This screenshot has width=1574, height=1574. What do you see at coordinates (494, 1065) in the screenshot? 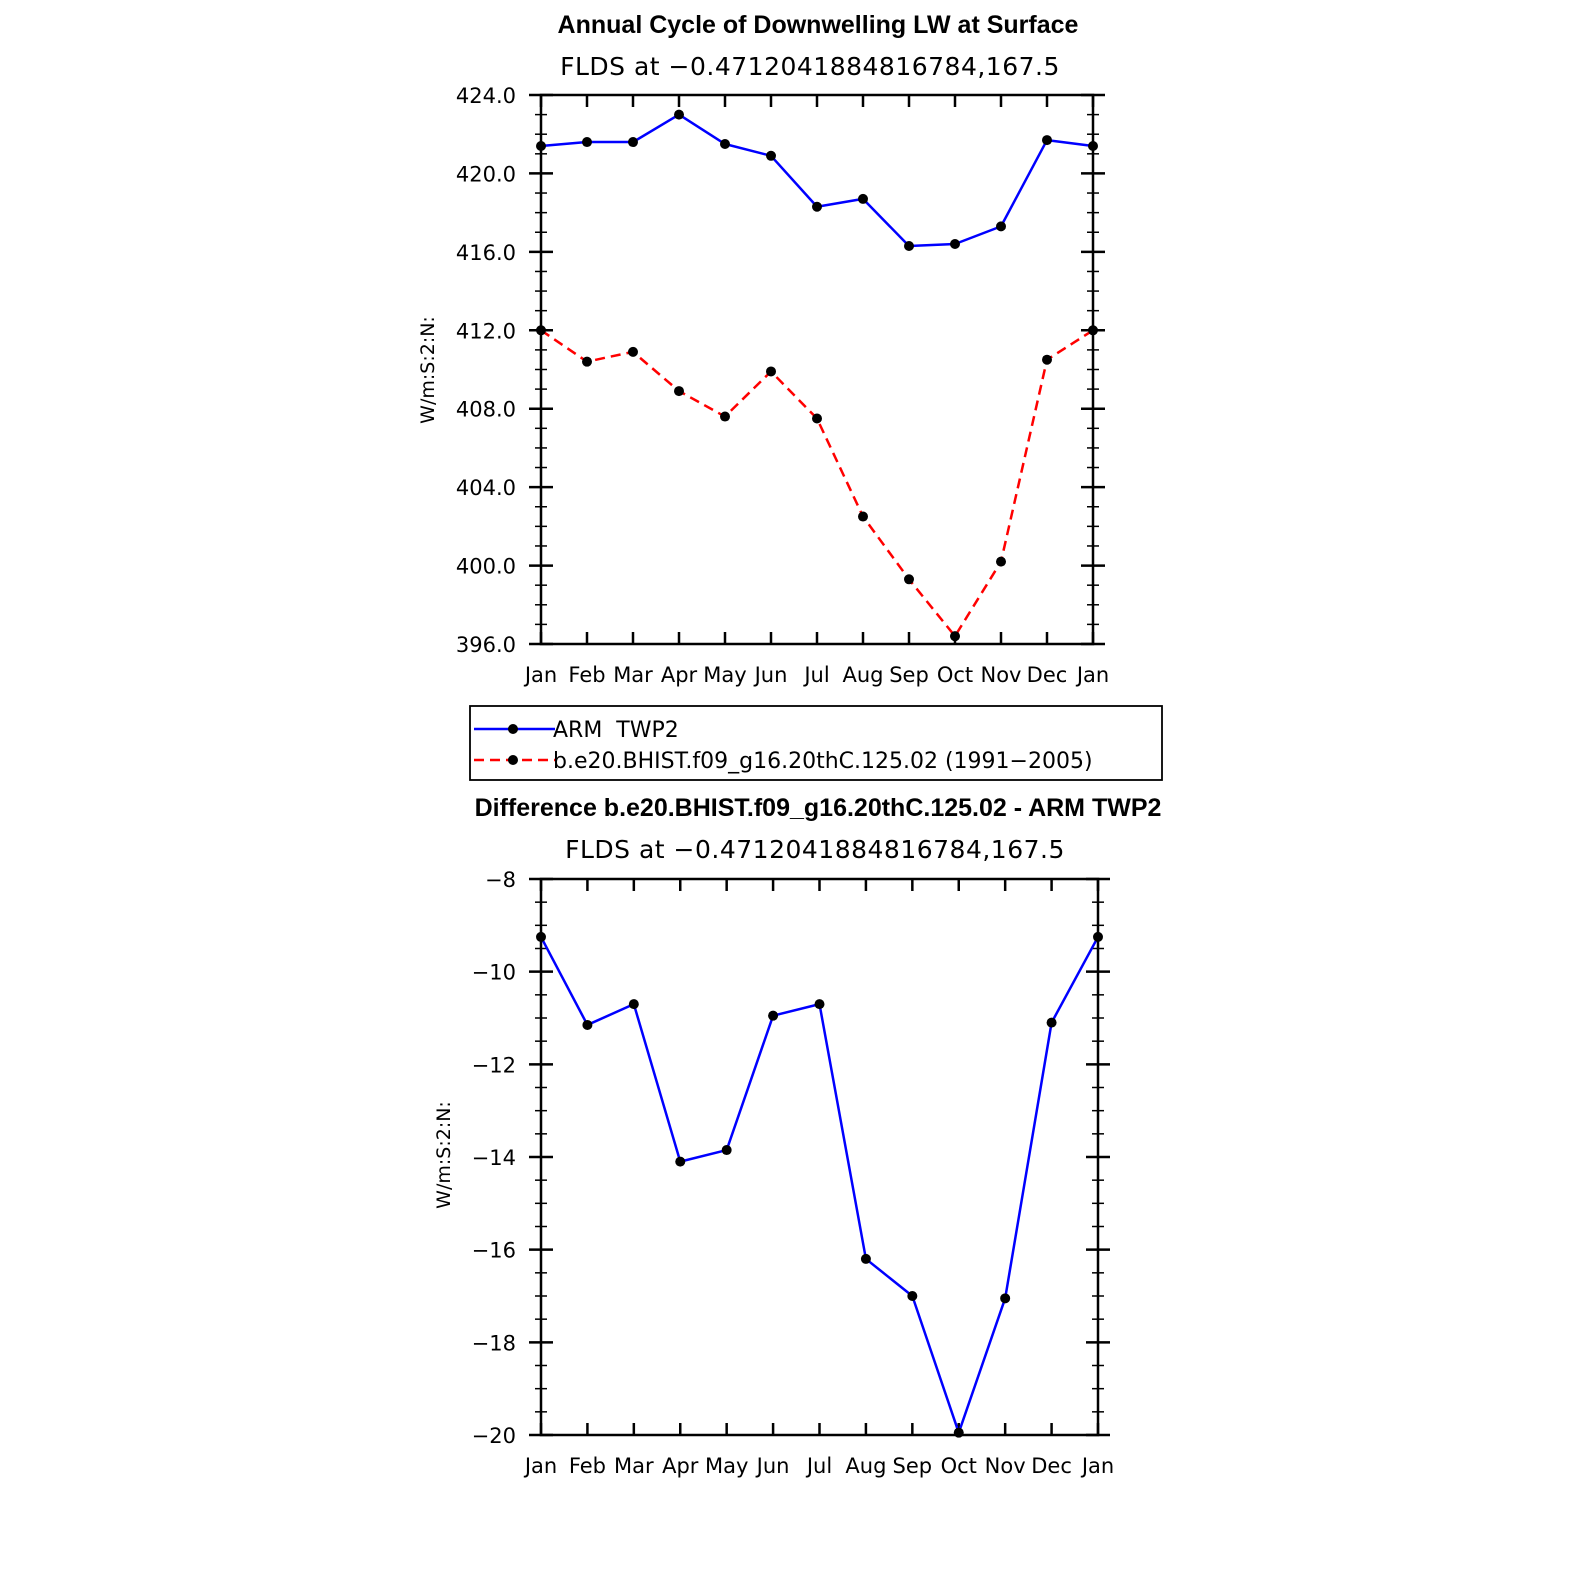
I see `chart2-y-tick-label: −12` at bounding box center [494, 1065].